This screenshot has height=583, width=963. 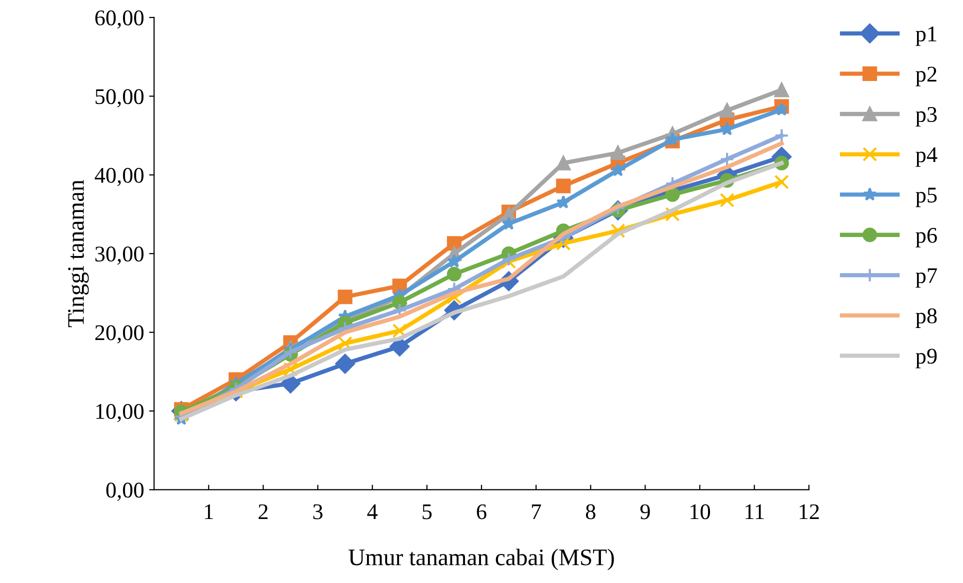 What do you see at coordinates (481, 512) in the screenshot?
I see `x-tick-label: 6` at bounding box center [481, 512].